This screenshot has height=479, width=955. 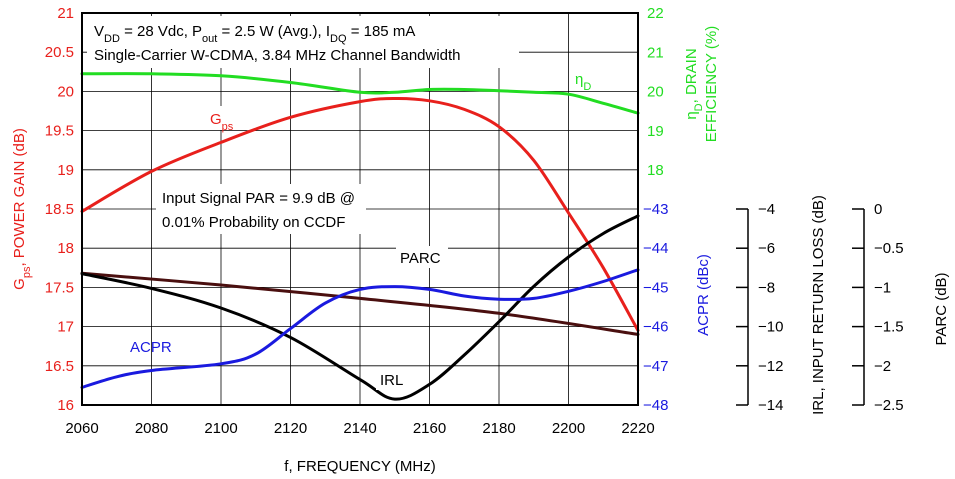 What do you see at coordinates (258, 198) in the screenshot?
I see `par-note-line-1: Input Signal PAR = 9.9 dB @` at bounding box center [258, 198].